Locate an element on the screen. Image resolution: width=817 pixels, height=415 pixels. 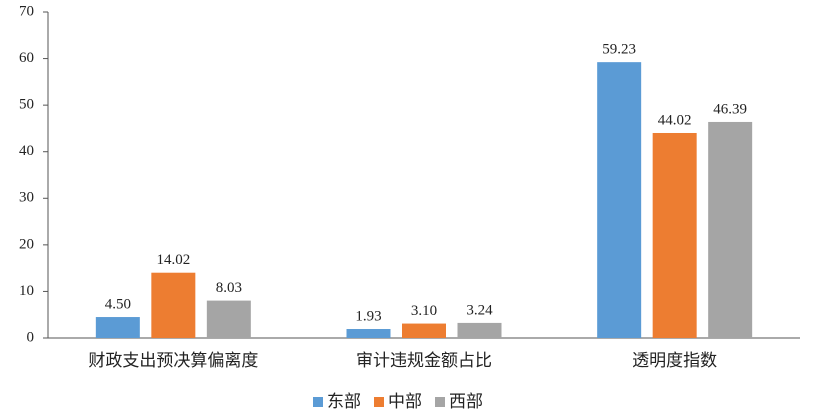
value-label: 44.02 is located at coordinates (675, 120).